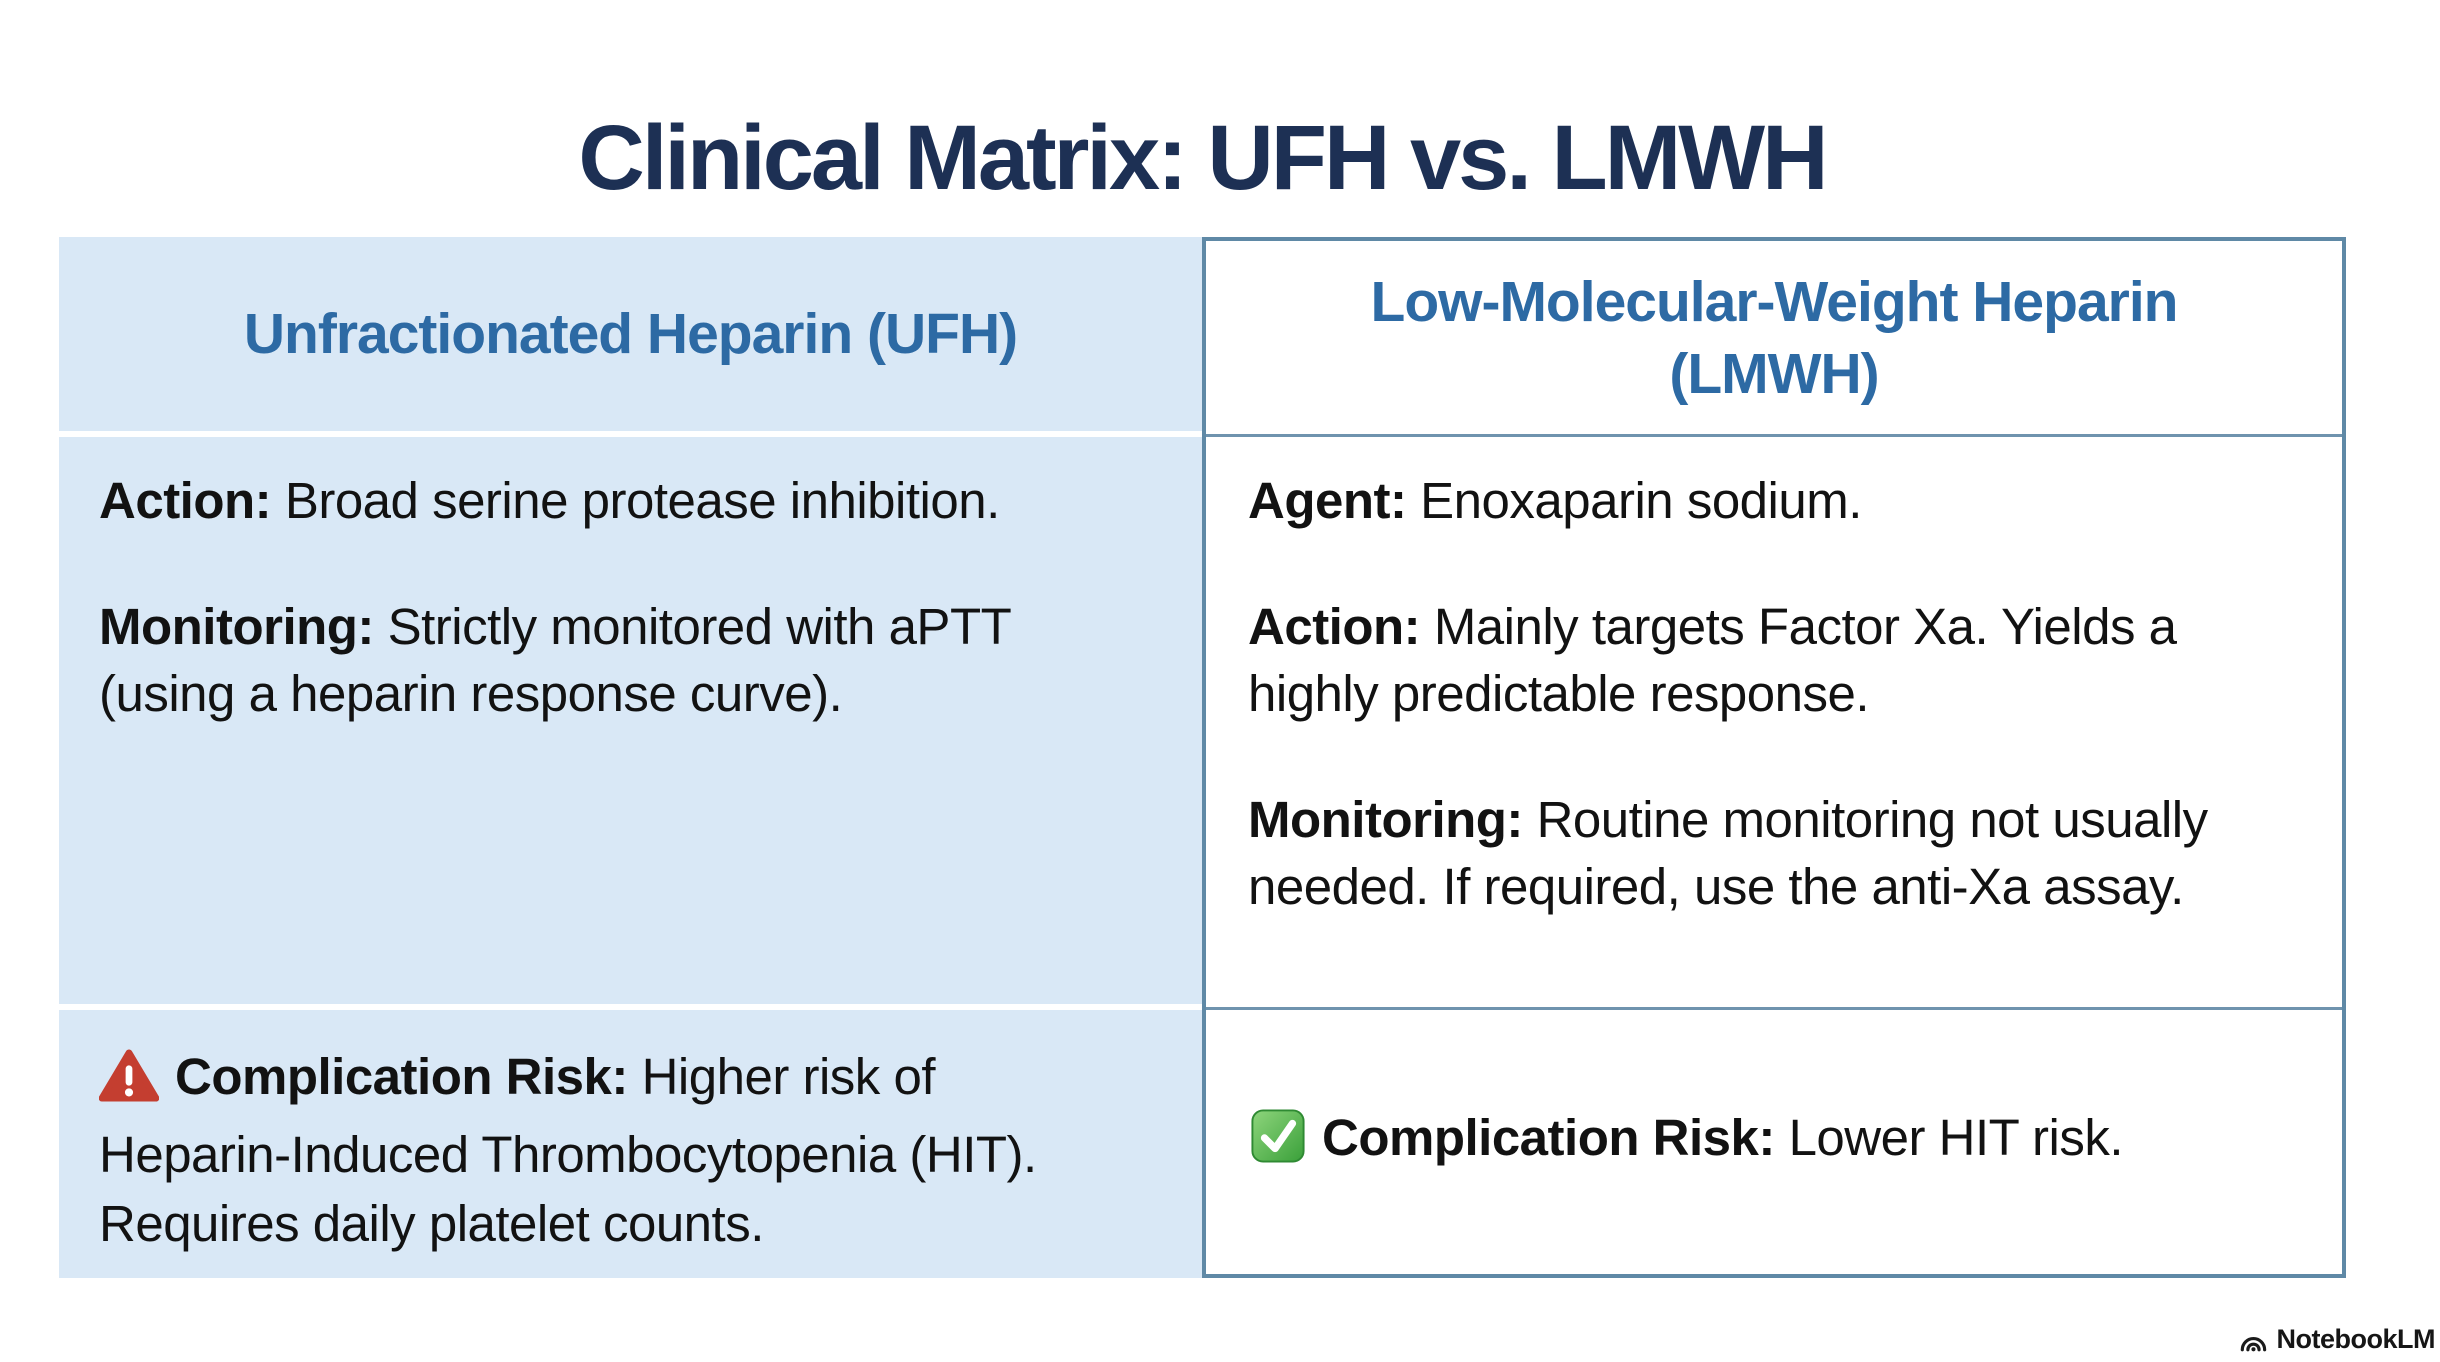 The image size is (2440, 1362). What do you see at coordinates (401, 1076) in the screenshot?
I see `ufh-risk-label: Complication Risk:` at bounding box center [401, 1076].